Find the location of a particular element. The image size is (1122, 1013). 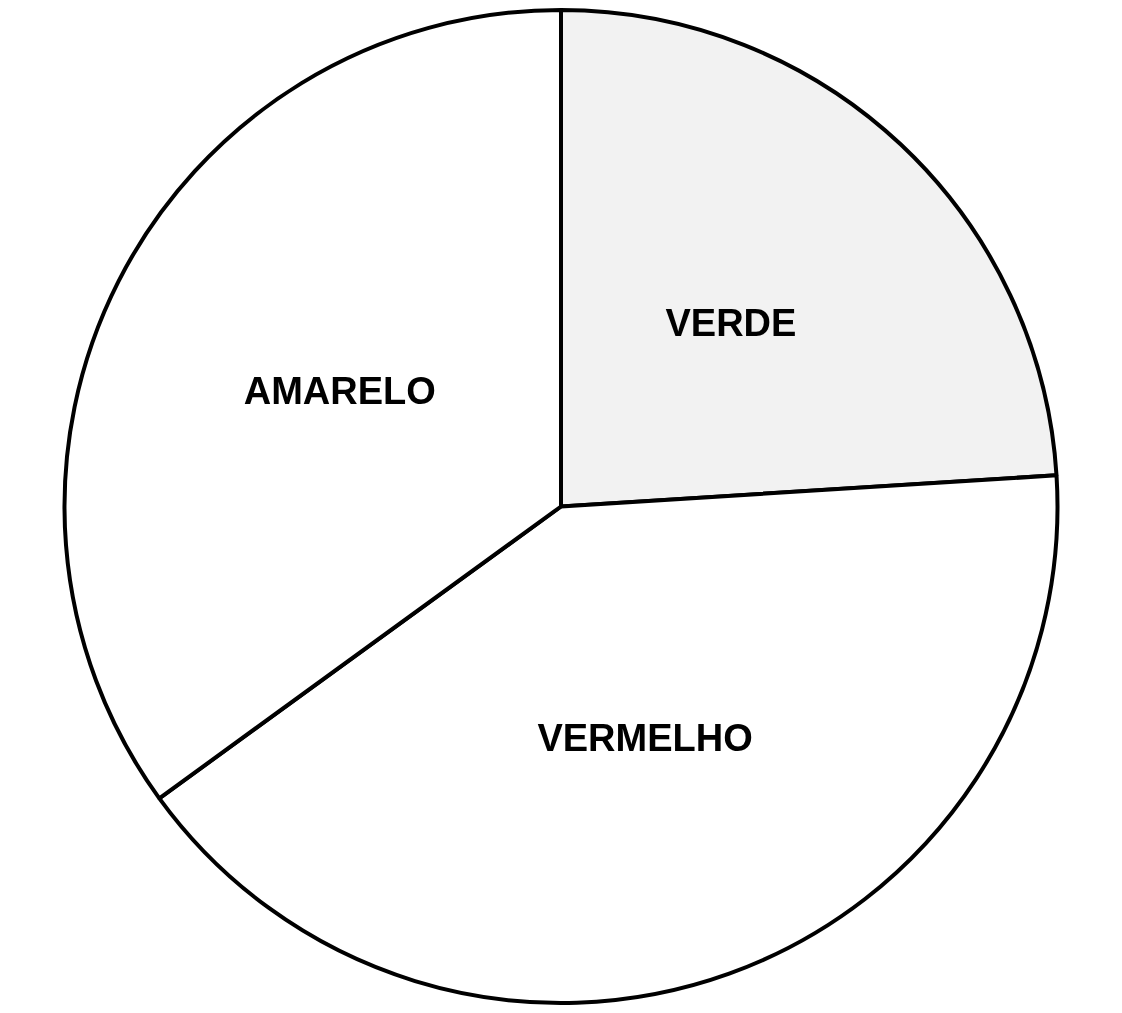

slice-label: VERMELHO is located at coordinates (645, 737).